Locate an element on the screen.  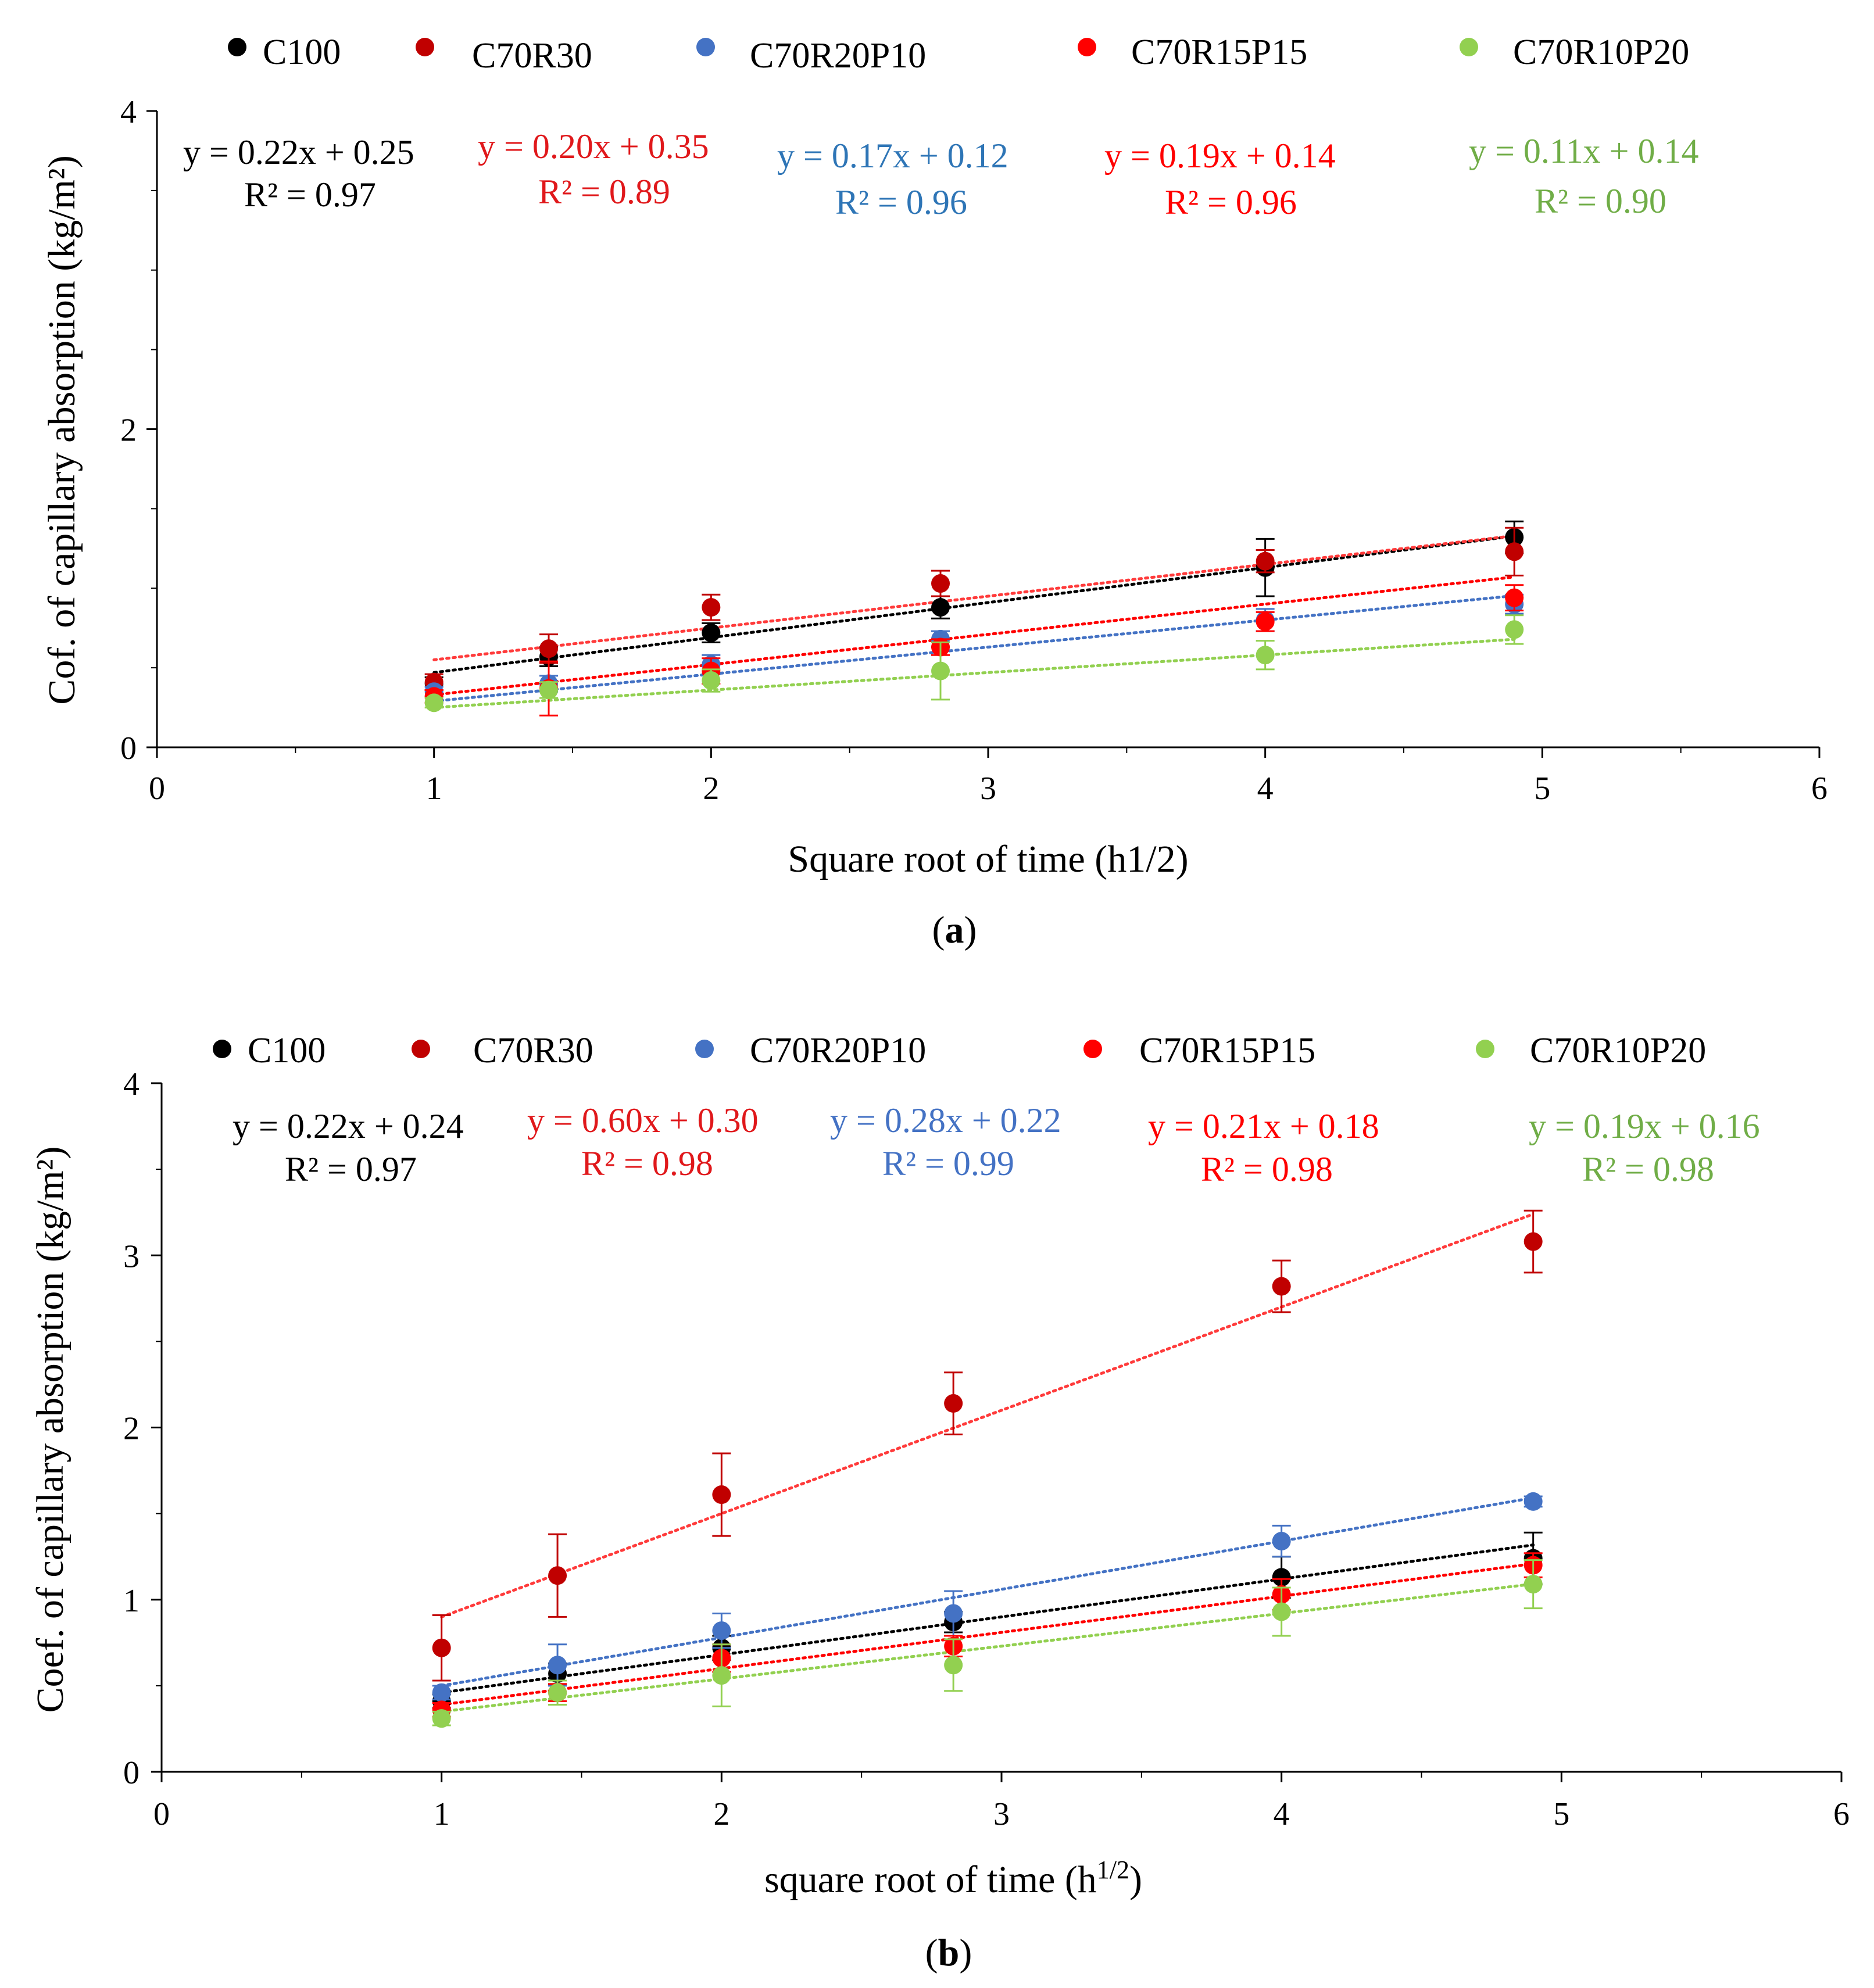
panel-label-b: (b) is located at coordinates (948, 1953).